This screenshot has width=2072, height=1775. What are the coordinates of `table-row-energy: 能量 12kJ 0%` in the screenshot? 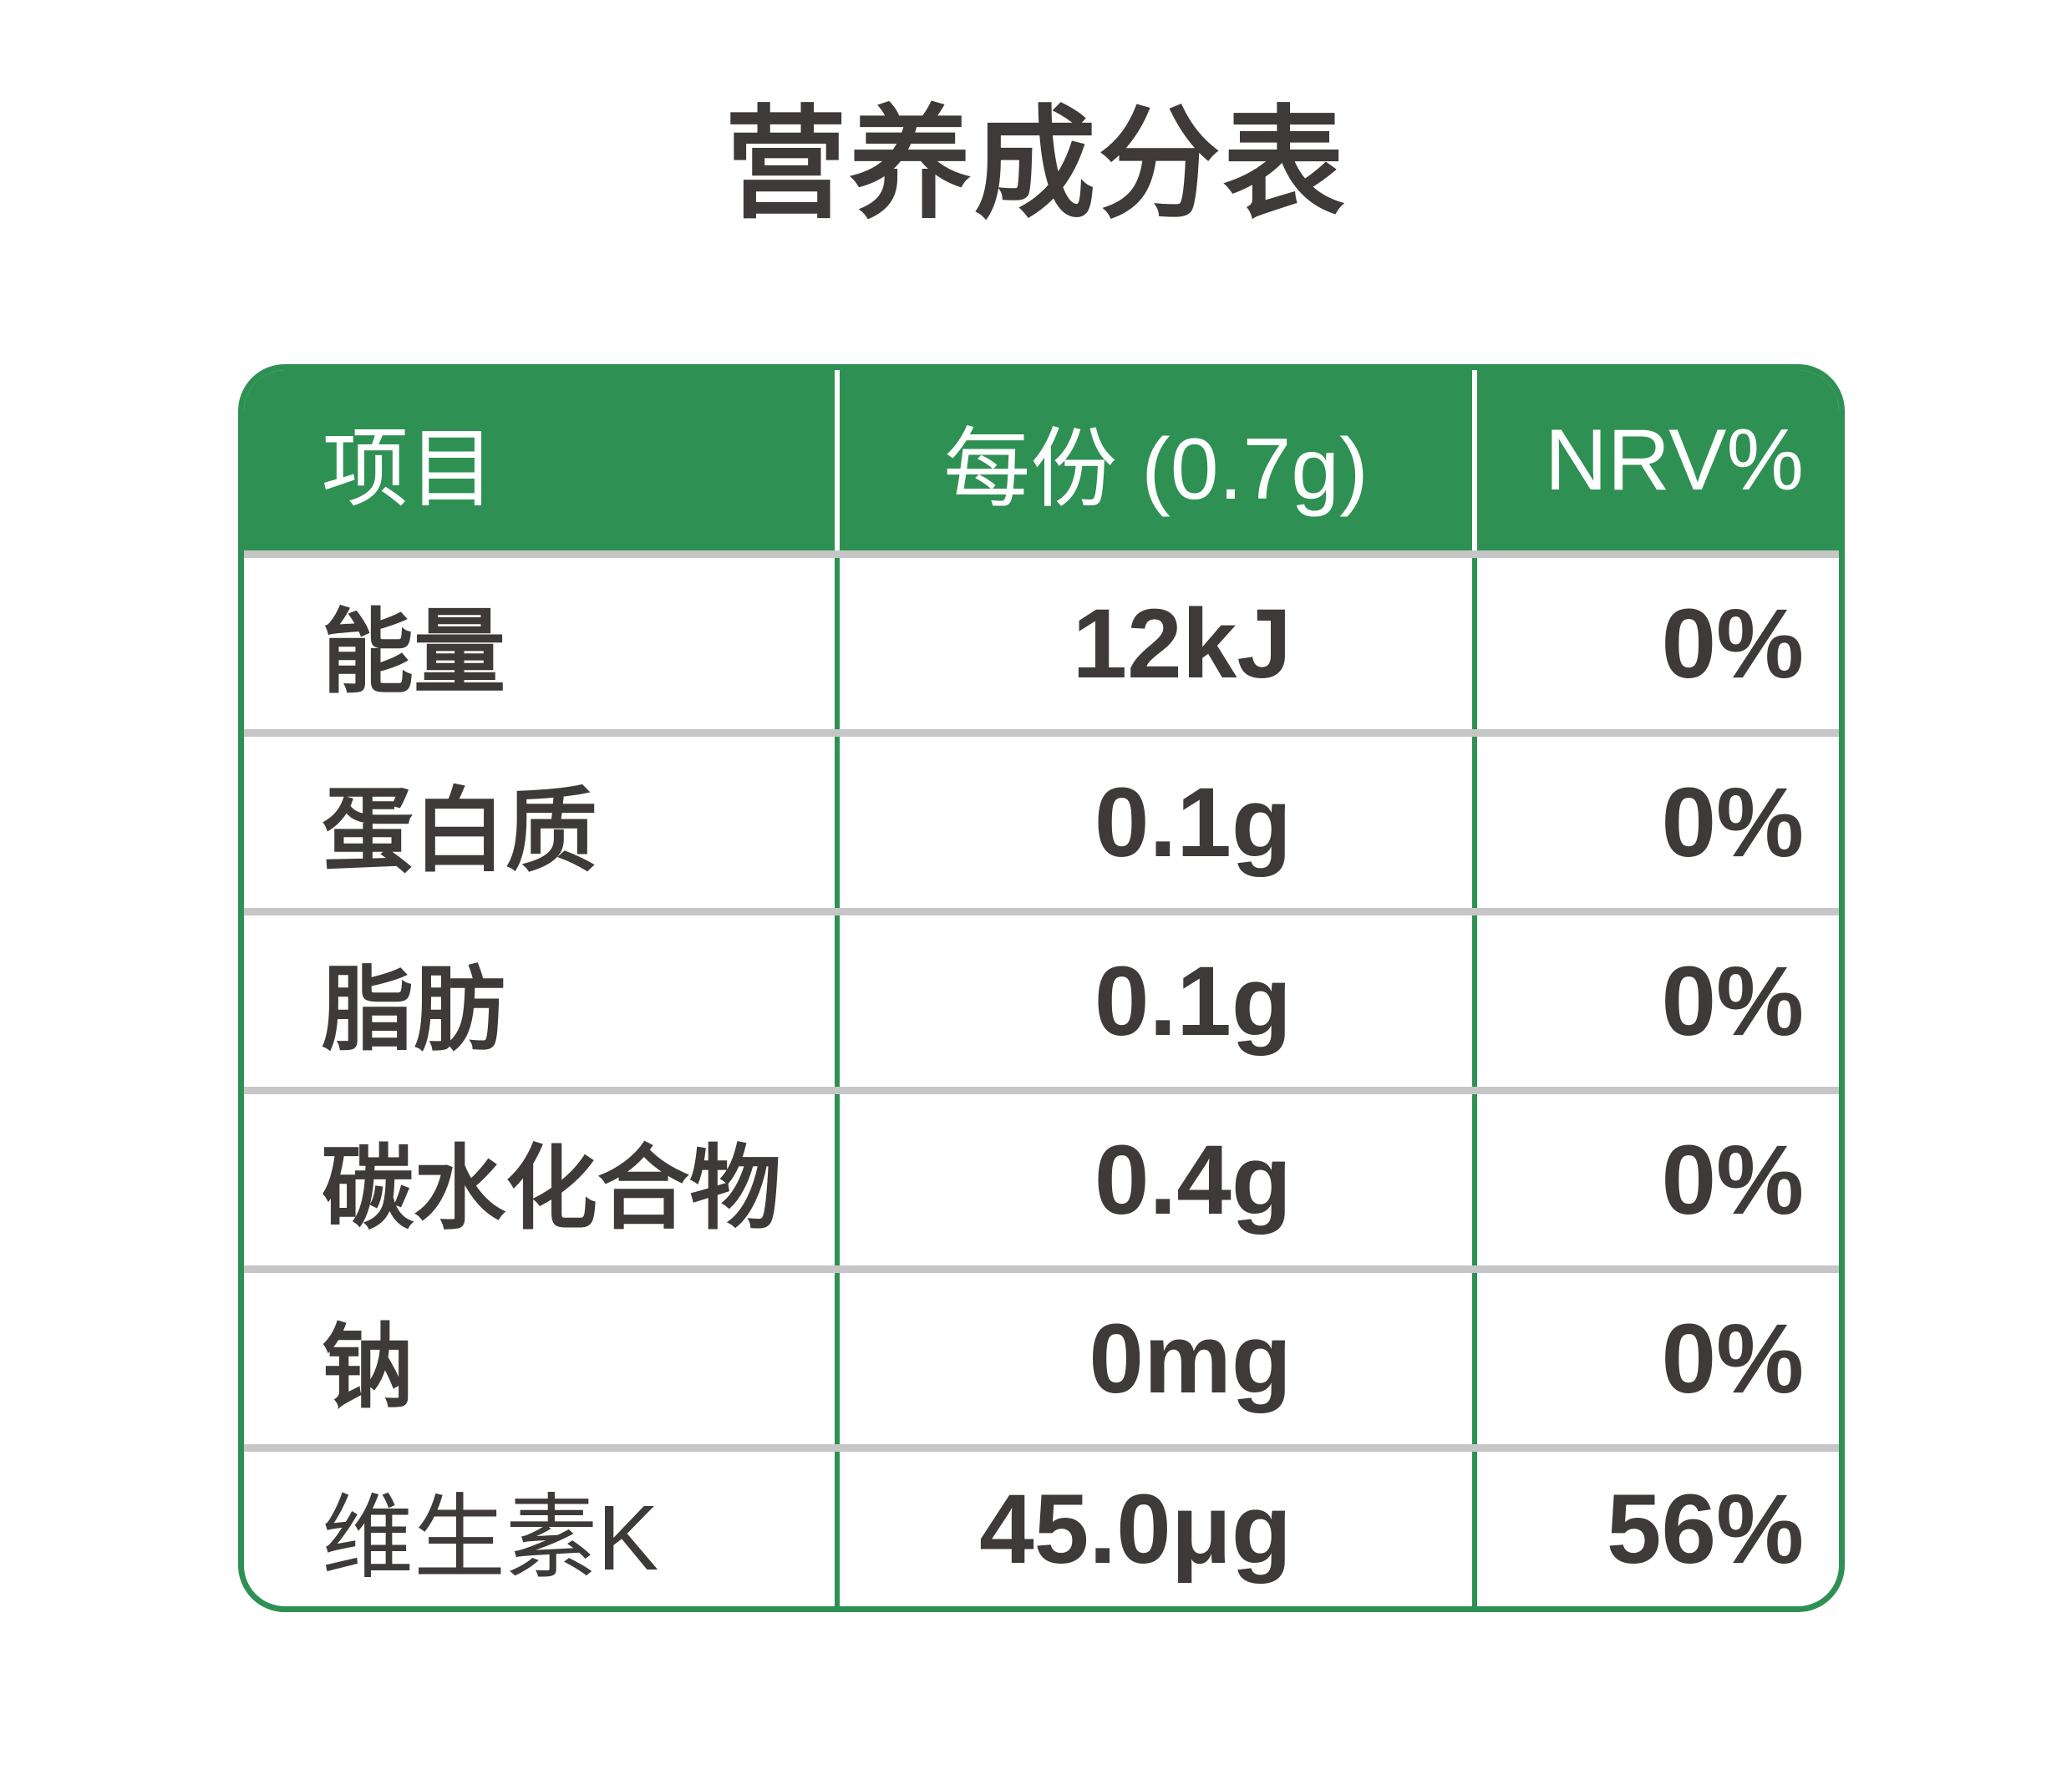 It's located at (1041, 639).